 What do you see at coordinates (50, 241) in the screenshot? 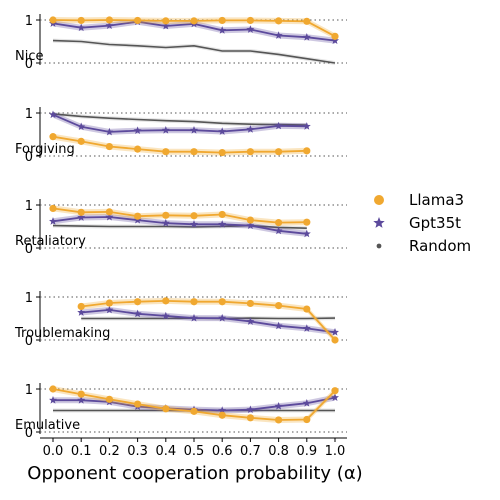
I see `panel-title: Retaliatory` at bounding box center [50, 241].